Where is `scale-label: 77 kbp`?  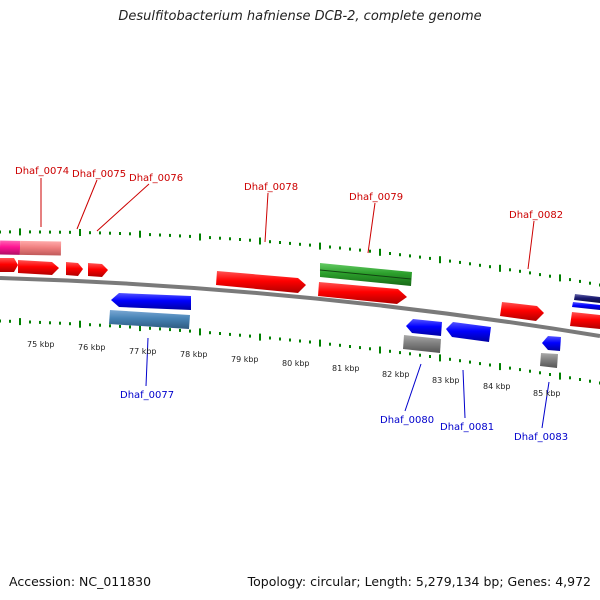
scale-label: 77 kbp is located at coordinates (143, 351).